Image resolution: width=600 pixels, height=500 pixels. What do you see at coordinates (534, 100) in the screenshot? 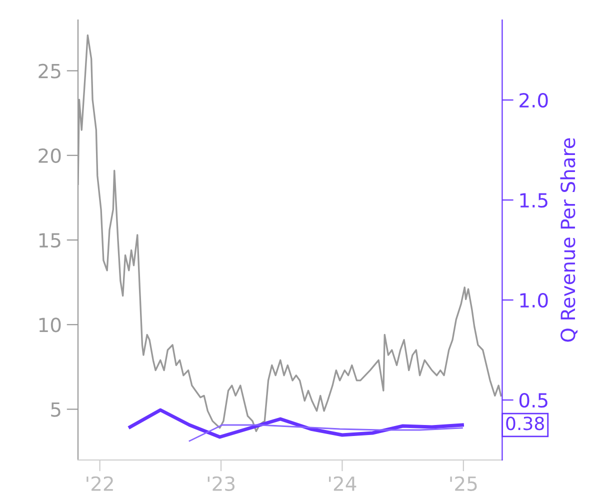
I see `y2-tick-label: 2.0` at bounding box center [534, 100].